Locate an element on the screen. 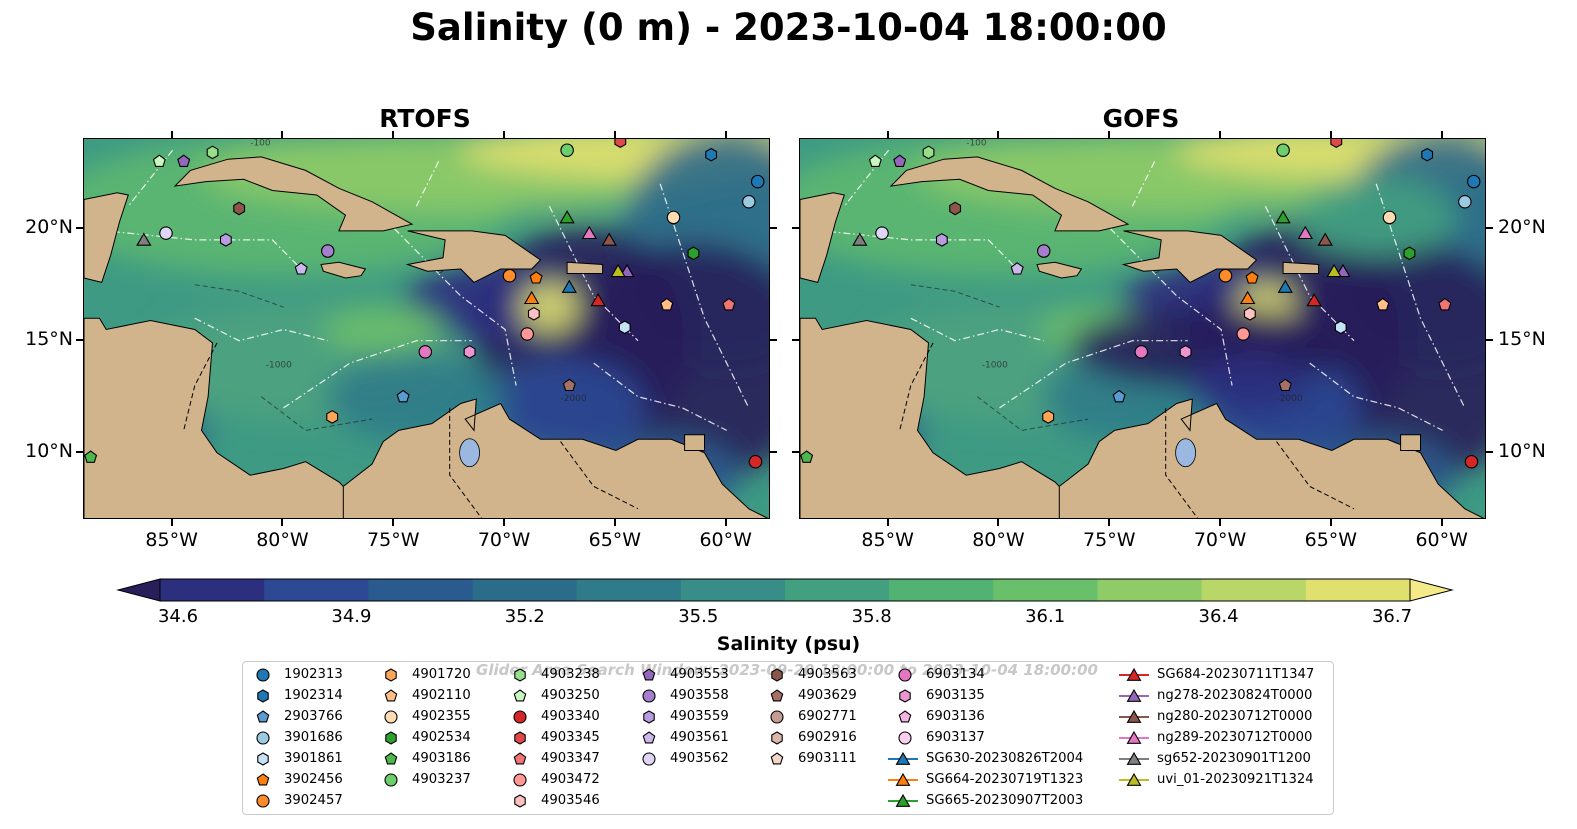  marker-SG664-20230719T1323 is located at coordinates (1247, 297).